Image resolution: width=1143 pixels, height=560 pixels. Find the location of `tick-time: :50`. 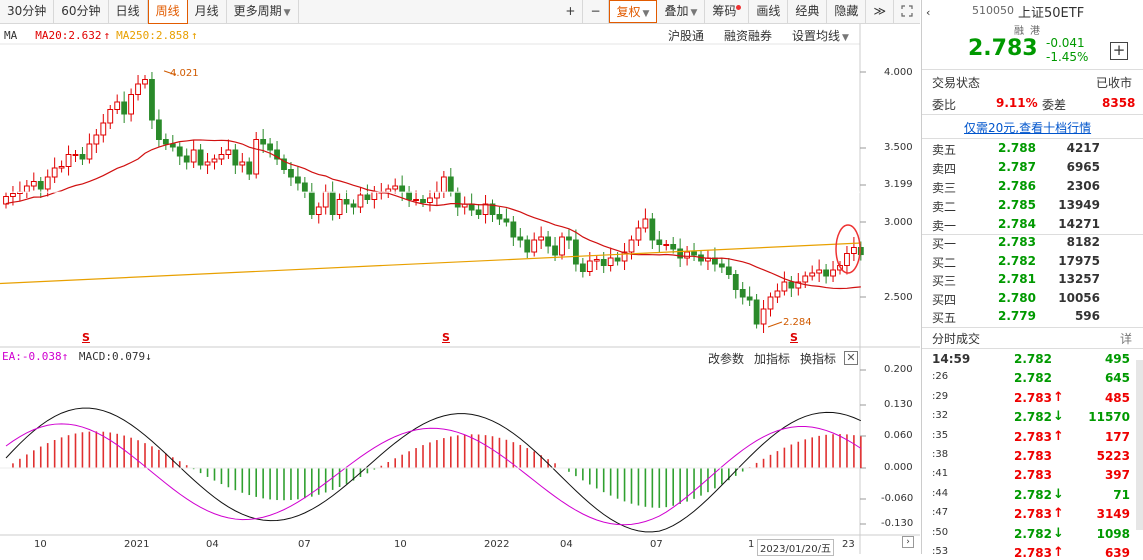

tick-time: :50 is located at coordinates (940, 532).